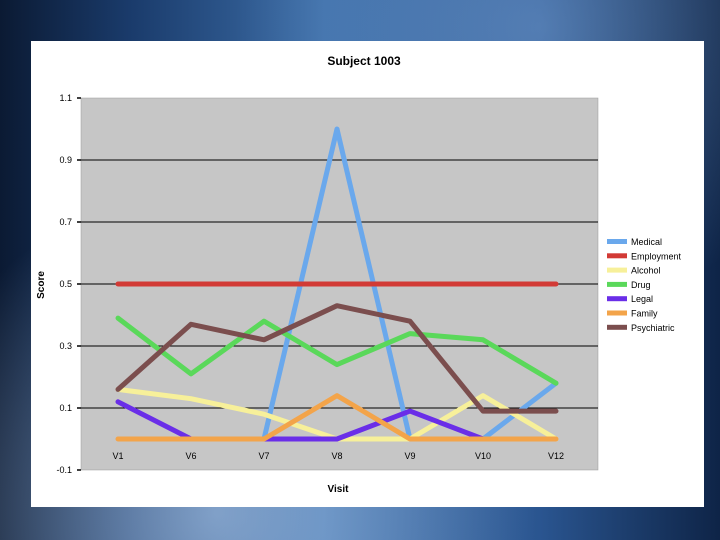 The image size is (720, 540). I want to click on series-line-psychiatric, so click(337, 358).